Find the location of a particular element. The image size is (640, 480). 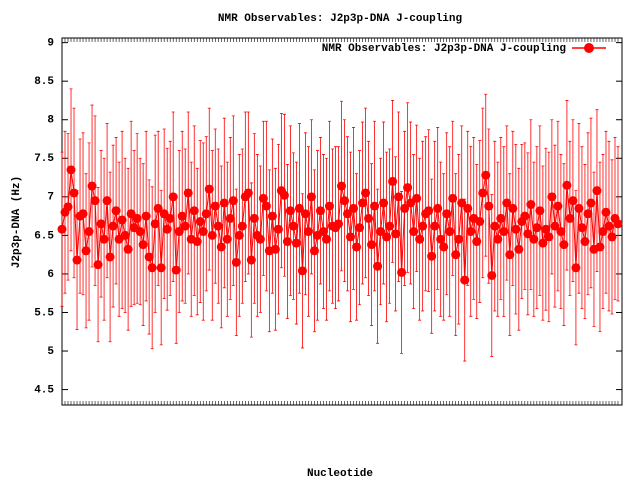

y-tick-label: 5 is located at coordinates (50, 352).